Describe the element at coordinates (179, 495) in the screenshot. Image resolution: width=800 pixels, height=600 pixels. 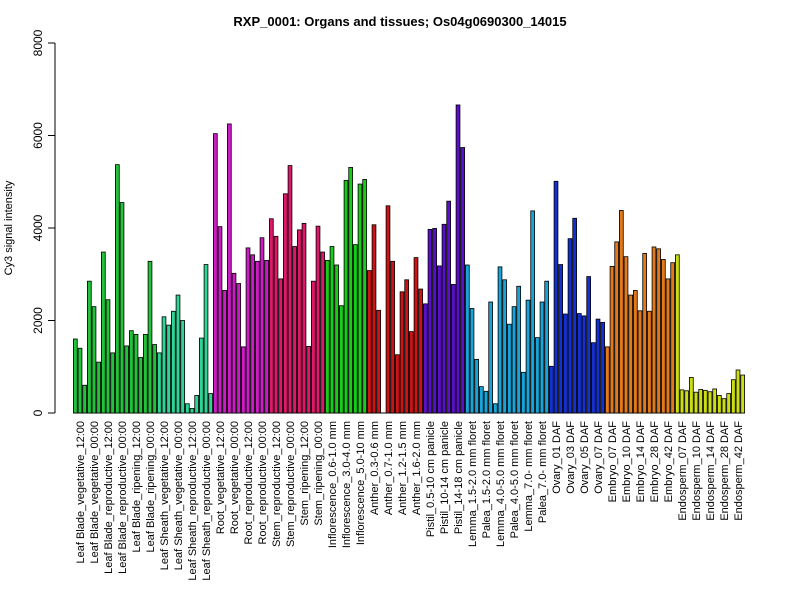
I see `x-tick-label: Leaf Sheath_vegetative_00:00` at that location.